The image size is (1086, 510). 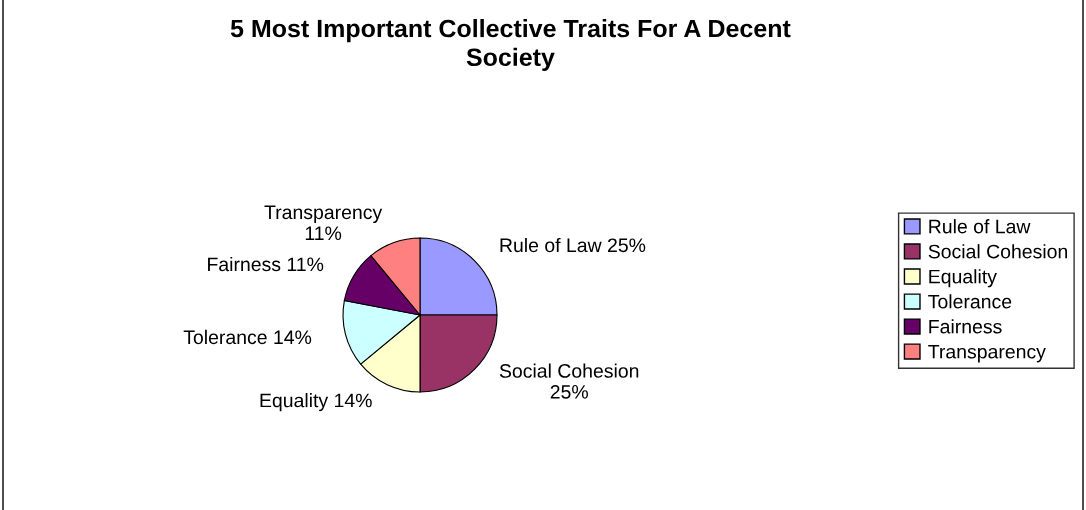 I want to click on data-label: Rule of Law 25%, so click(x=573, y=245).